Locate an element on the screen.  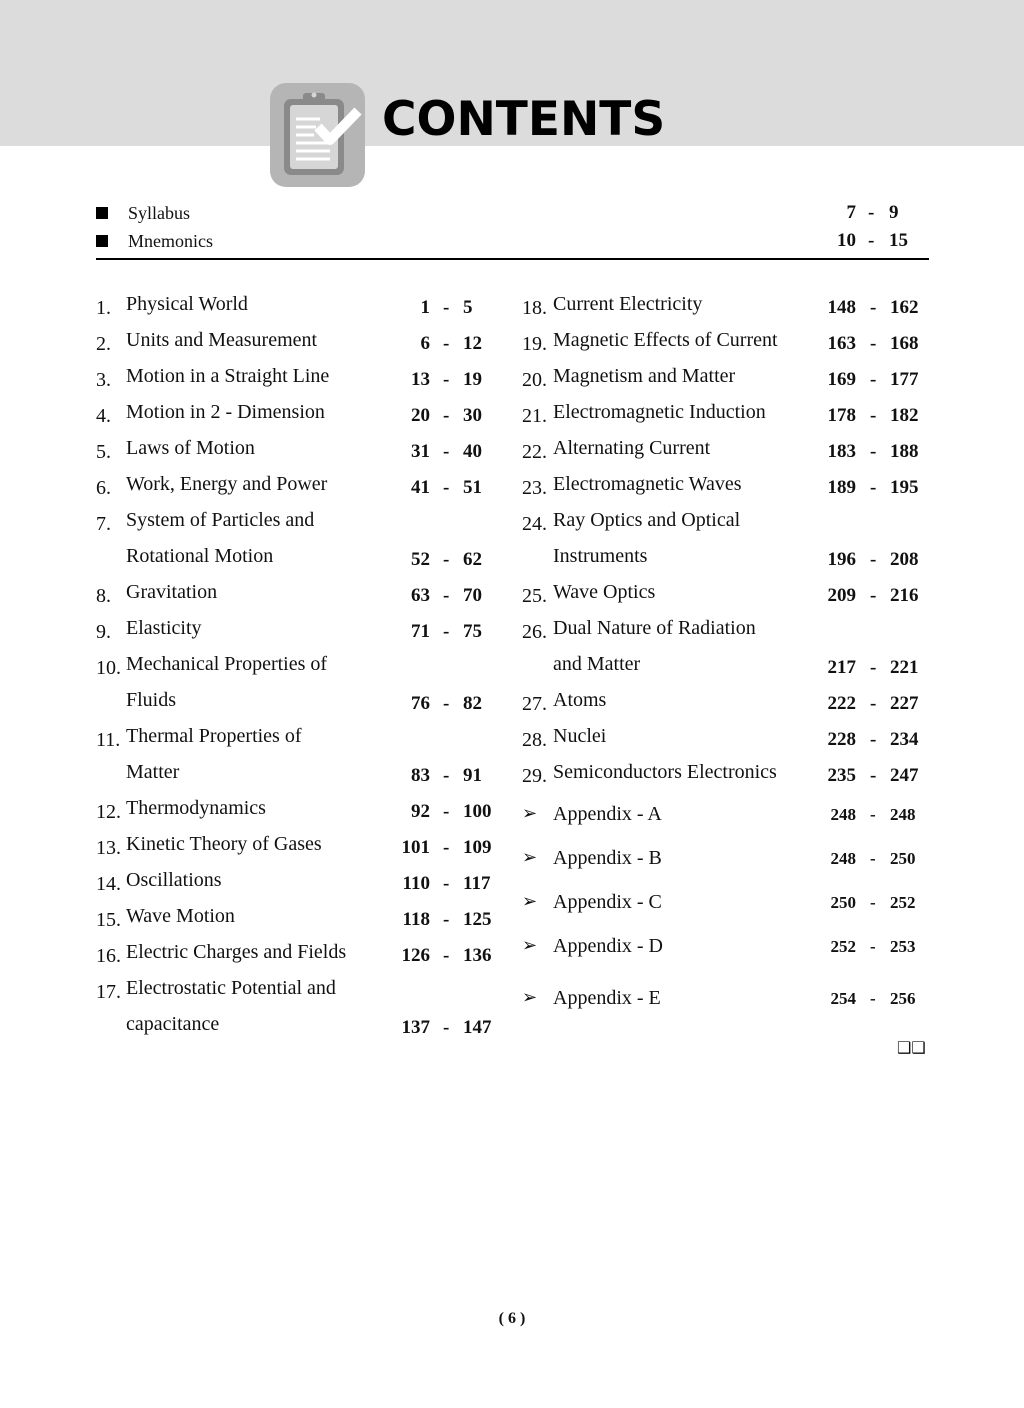
chapter-title: Wave Motion is located at coordinates (180, 916).